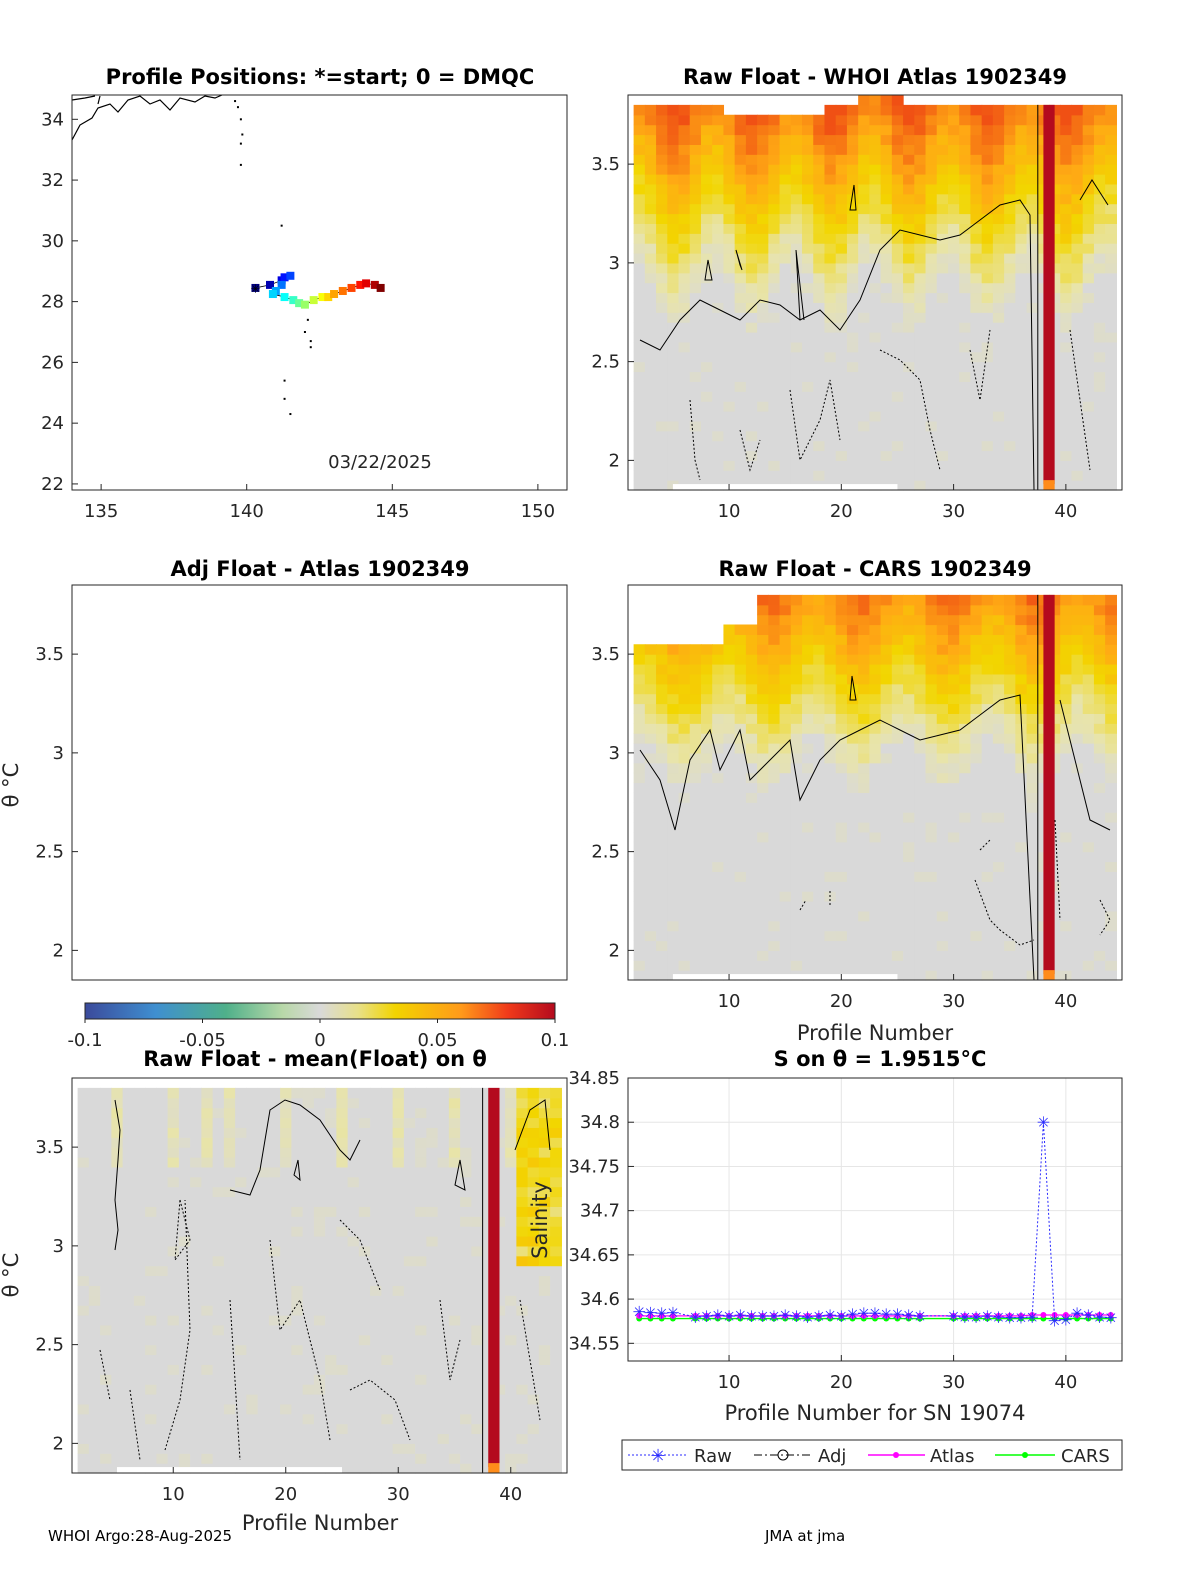  I want to click on x-tick-label: 40, so click(1065, 511).